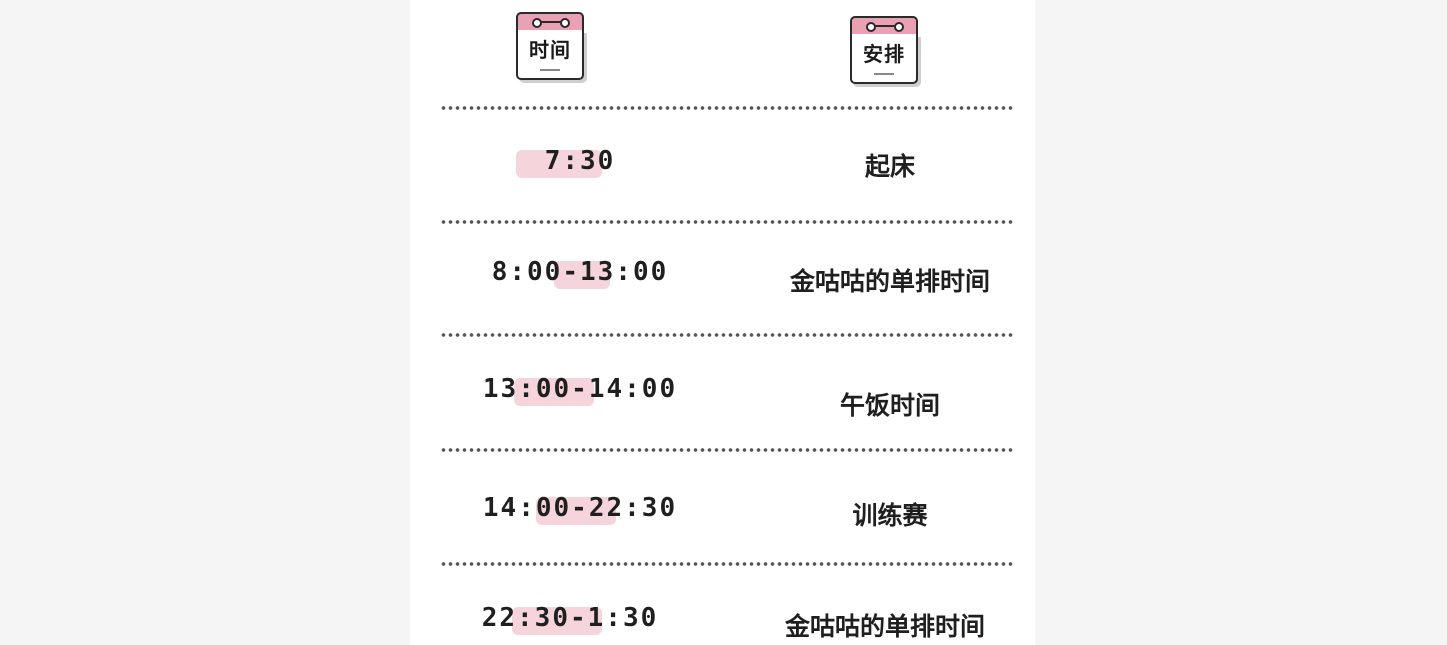 Image resolution: width=1447 pixels, height=645 pixels. I want to click on calendar-icon-time: 时间, so click(551, 46).